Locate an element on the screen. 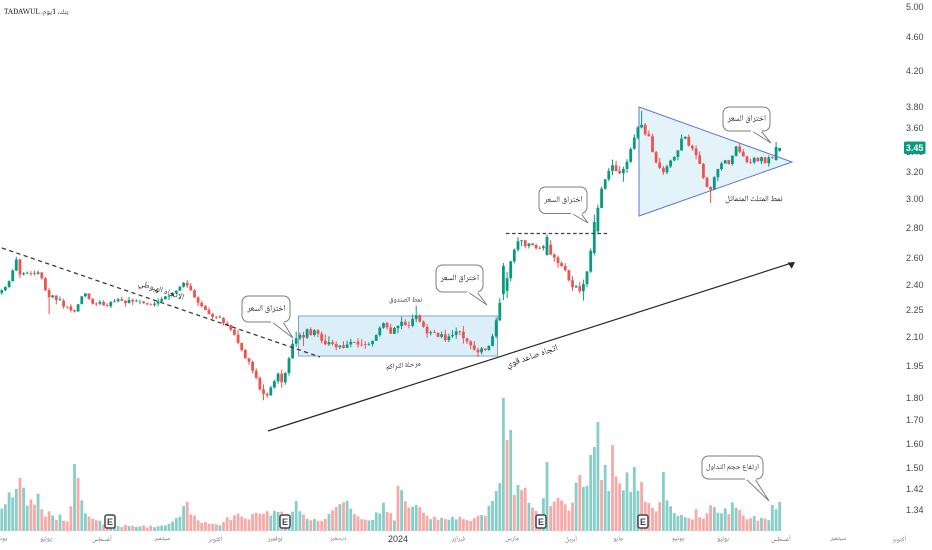 Image resolution: width=932 pixels, height=550 pixels. svg-text: 1.70 is located at coordinates (915, 420).